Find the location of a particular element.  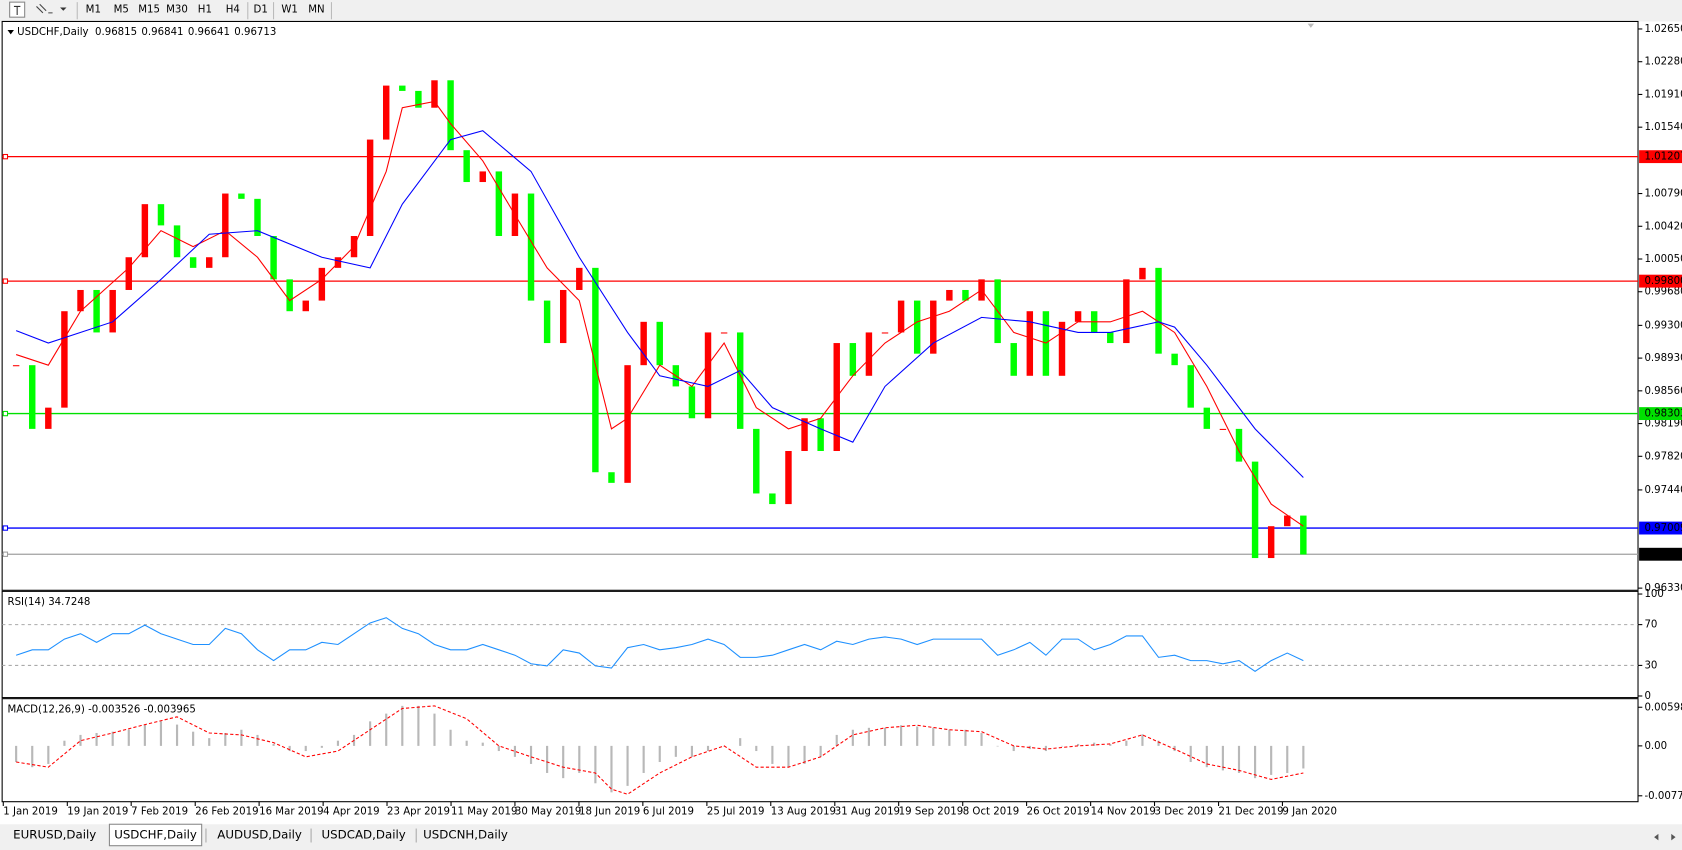

x-tick-label: 25 Jul 2019 is located at coordinates (736, 811).